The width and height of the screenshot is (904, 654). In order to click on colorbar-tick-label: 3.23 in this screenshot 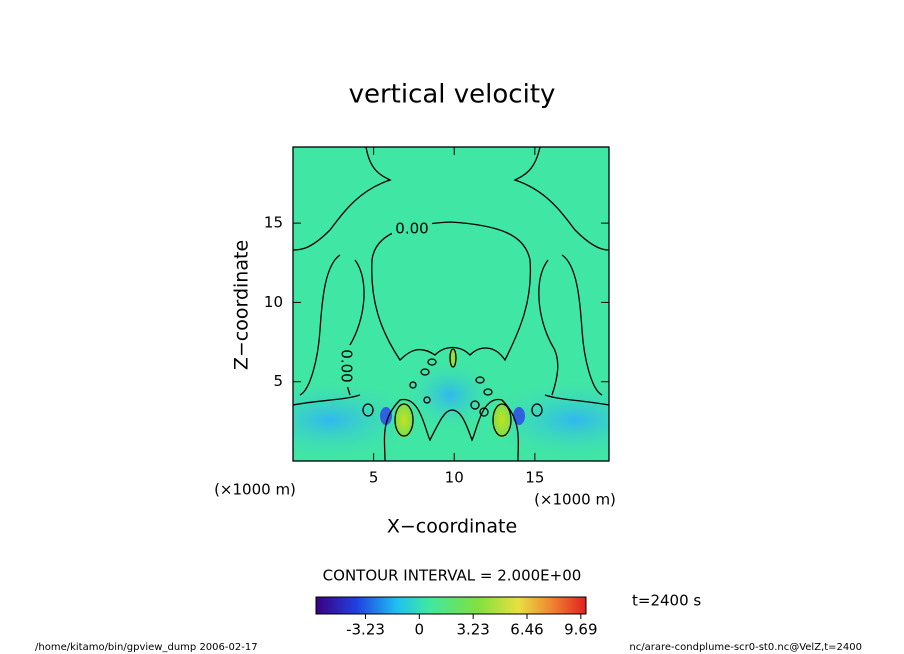, I will do `click(472, 630)`.